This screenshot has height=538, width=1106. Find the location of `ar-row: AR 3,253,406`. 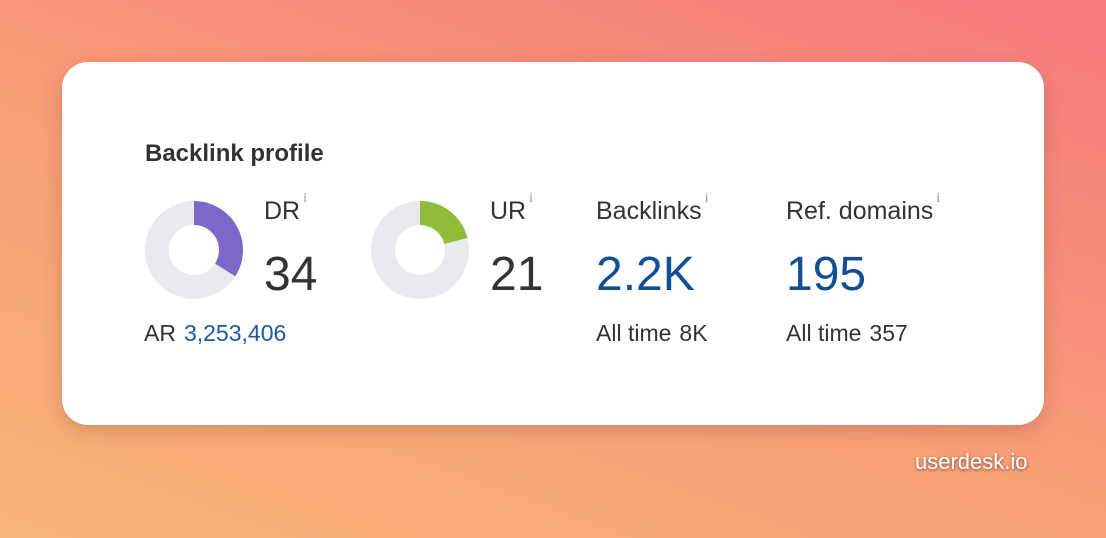

ar-row: AR 3,253,406 is located at coordinates (215, 333).